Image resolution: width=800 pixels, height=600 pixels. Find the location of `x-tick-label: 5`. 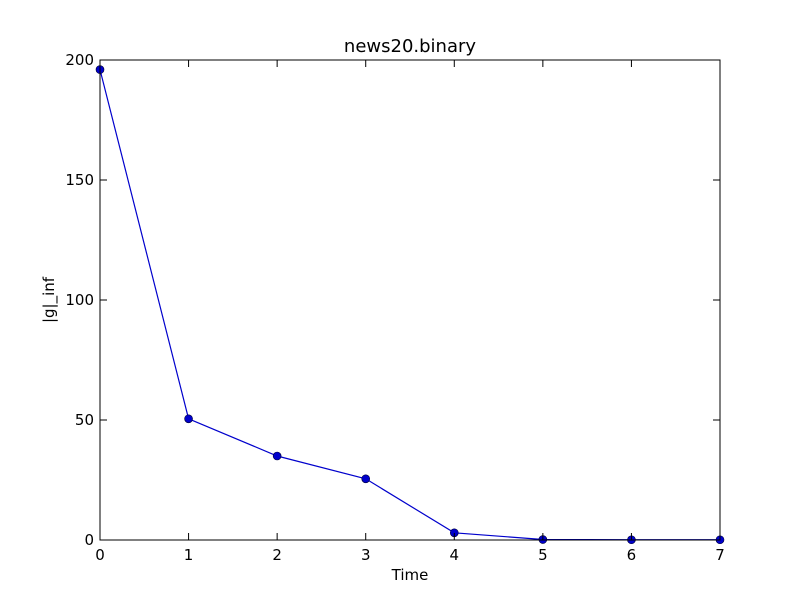

x-tick-label: 5 is located at coordinates (543, 555).